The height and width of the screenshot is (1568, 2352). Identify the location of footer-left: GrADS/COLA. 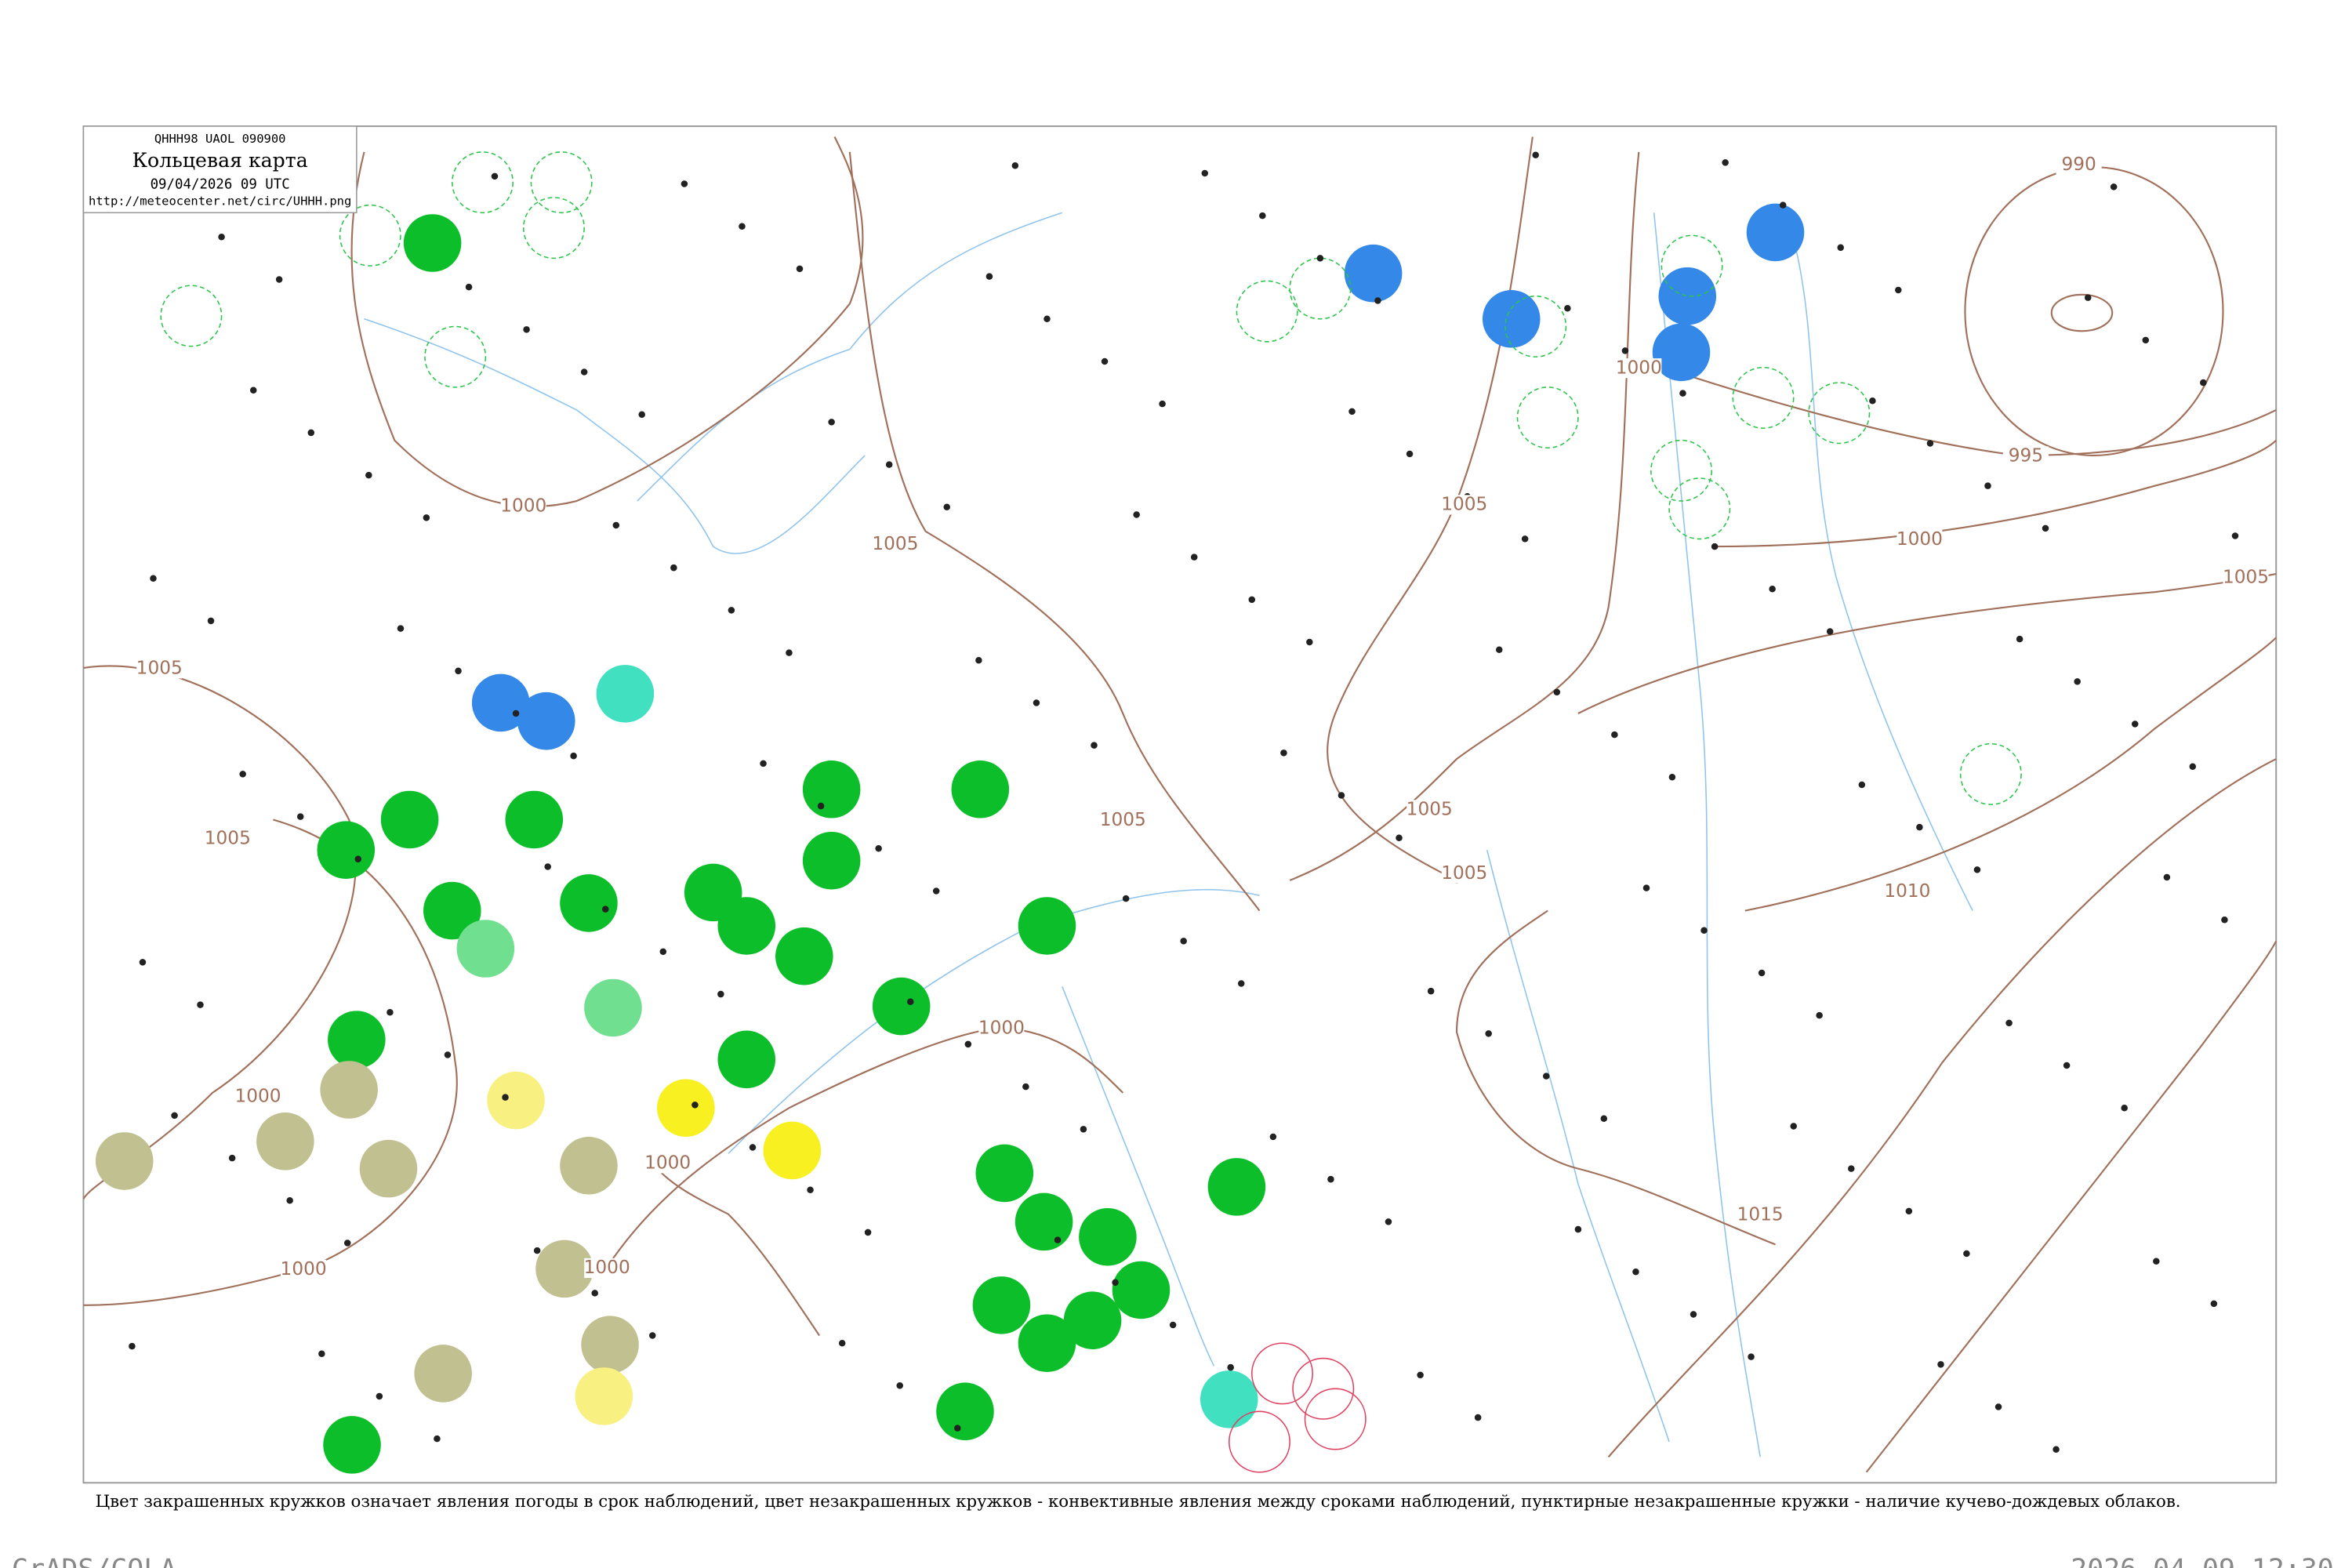
(94, 1561).